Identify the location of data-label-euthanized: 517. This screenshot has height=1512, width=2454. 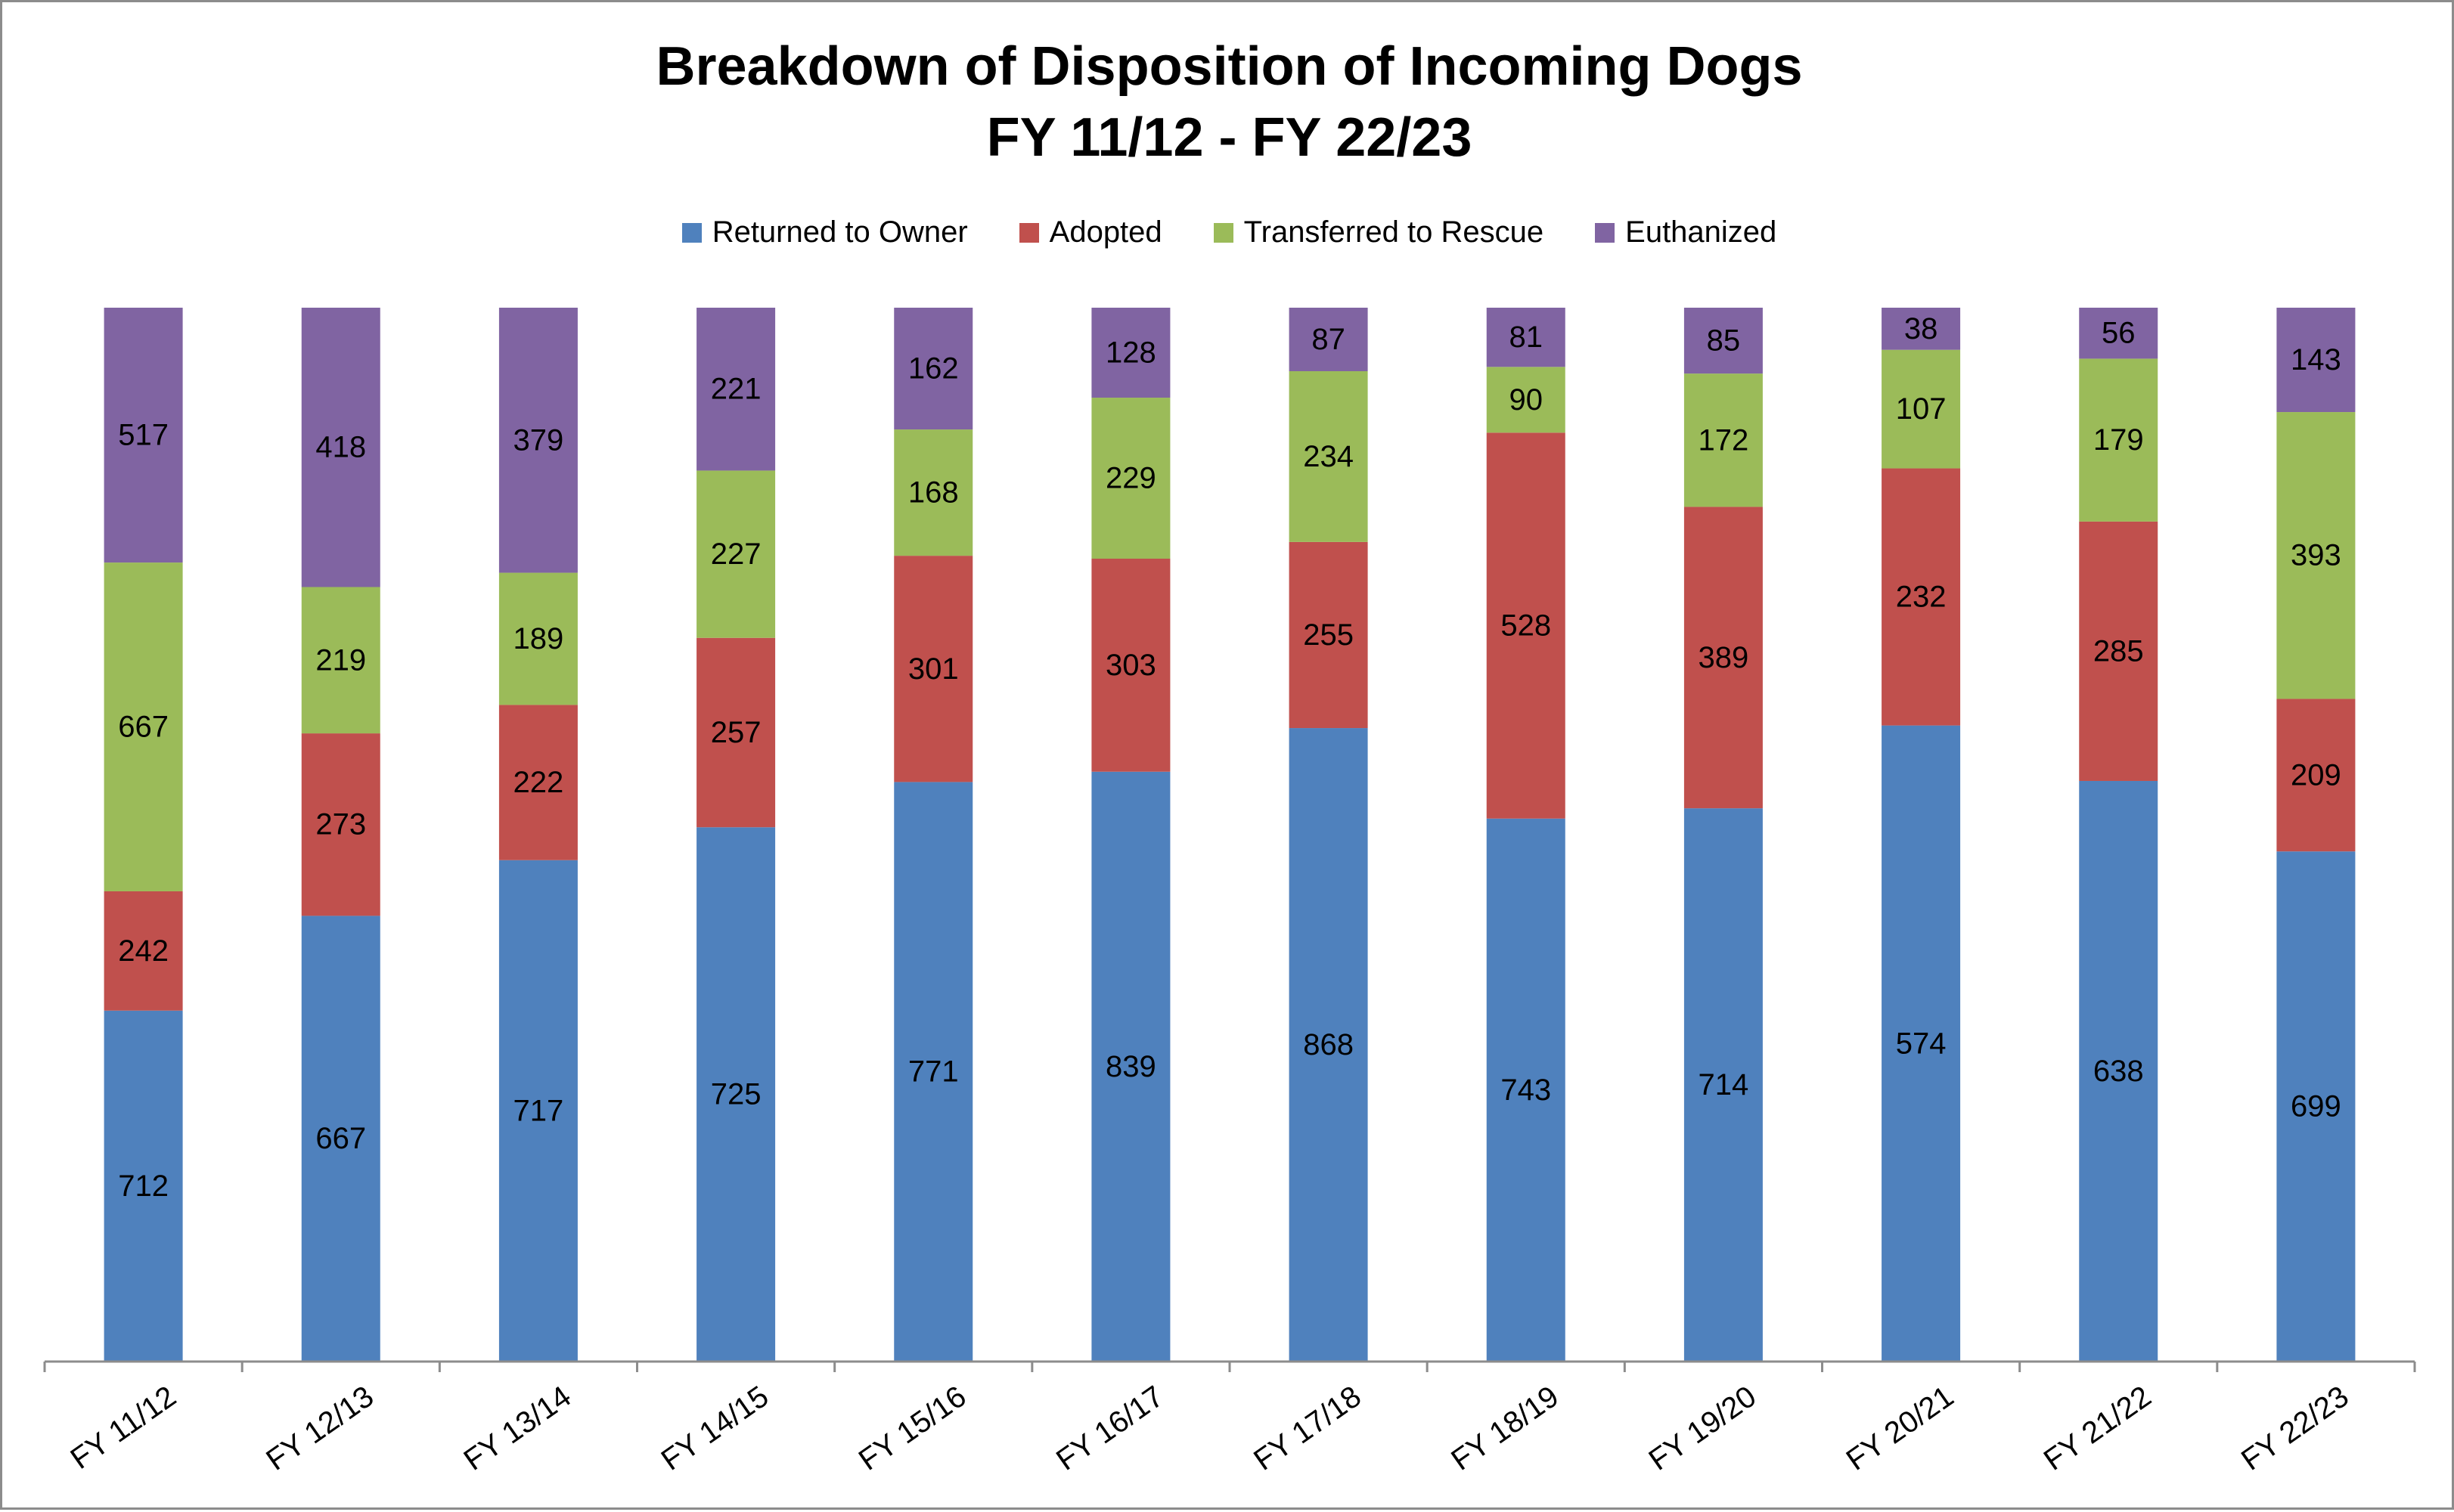
(143, 436).